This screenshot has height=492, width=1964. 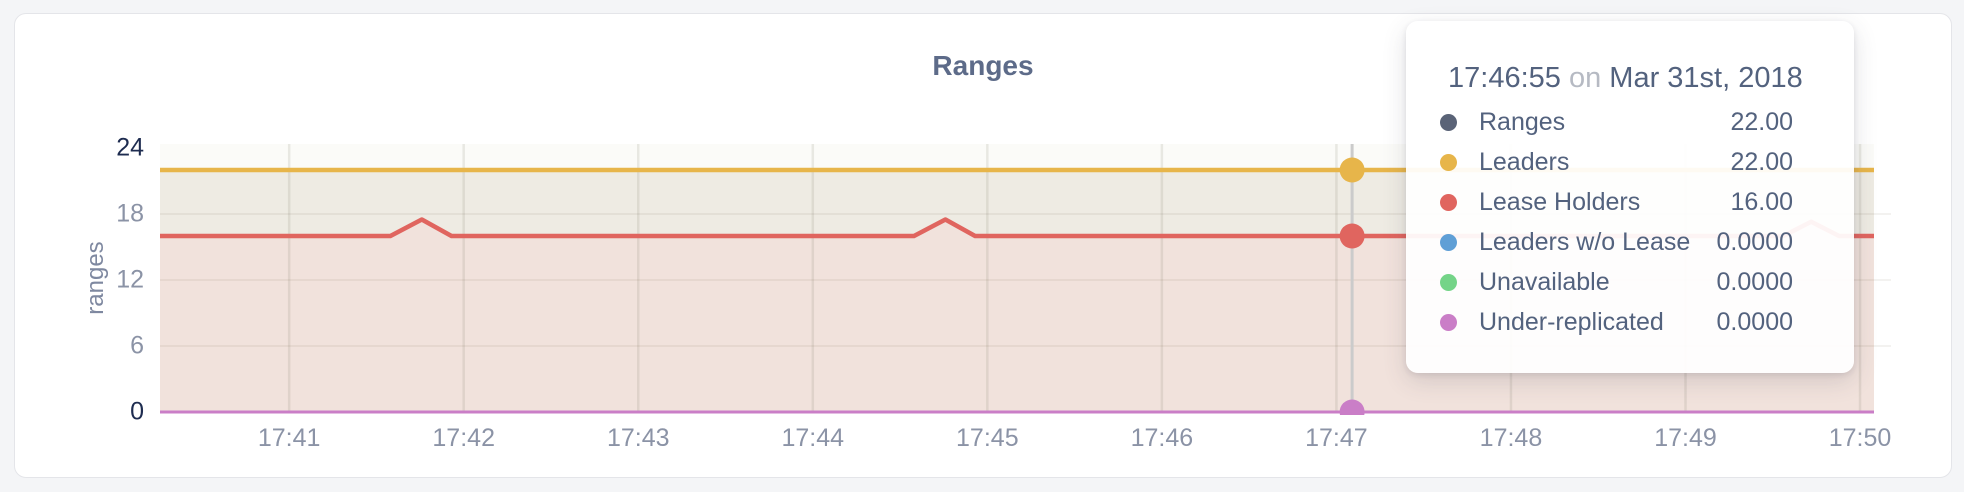 What do you see at coordinates (1560, 201) in the screenshot?
I see `series-label: Lease Holders` at bounding box center [1560, 201].